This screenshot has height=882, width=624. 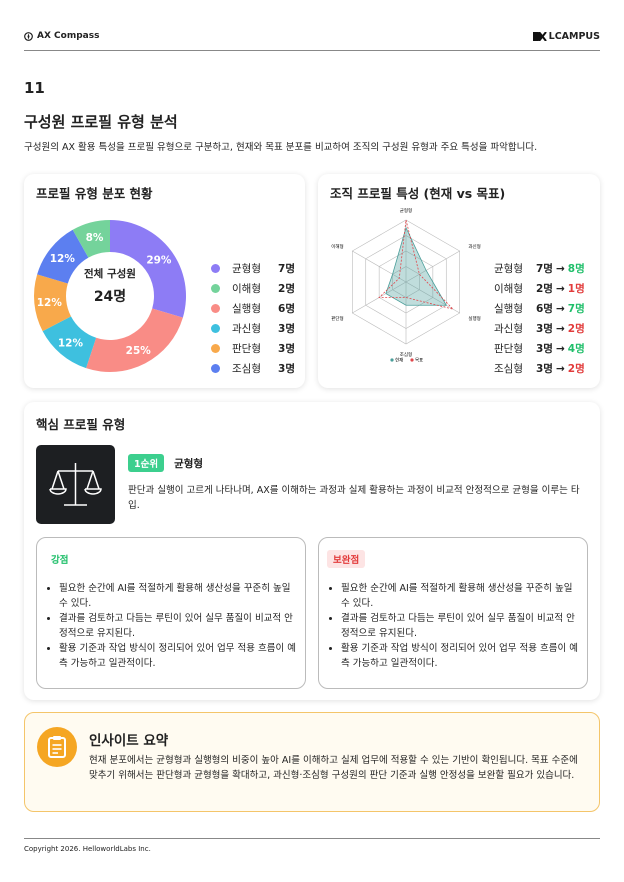 What do you see at coordinates (508, 329) in the screenshot?
I see `row-name: 과신형` at bounding box center [508, 329].